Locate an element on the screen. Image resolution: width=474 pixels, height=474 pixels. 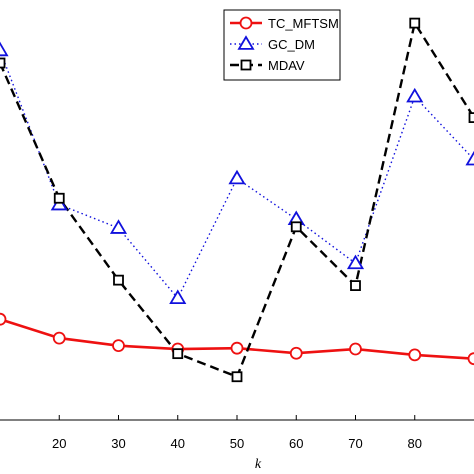
x-tick-label: 80 is located at coordinates (415, 443).